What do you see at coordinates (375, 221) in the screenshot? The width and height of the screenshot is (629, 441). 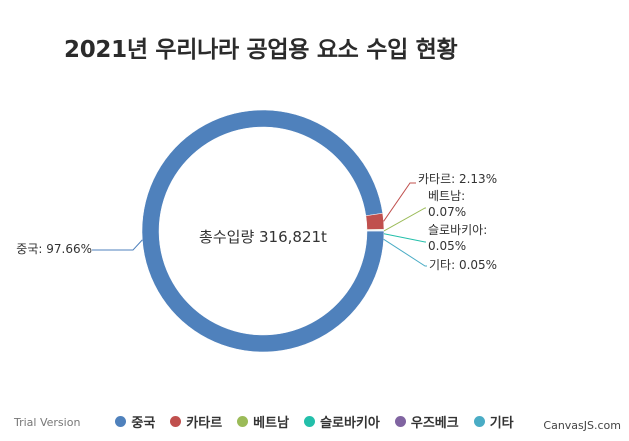 I see `slice-카타르` at bounding box center [375, 221].